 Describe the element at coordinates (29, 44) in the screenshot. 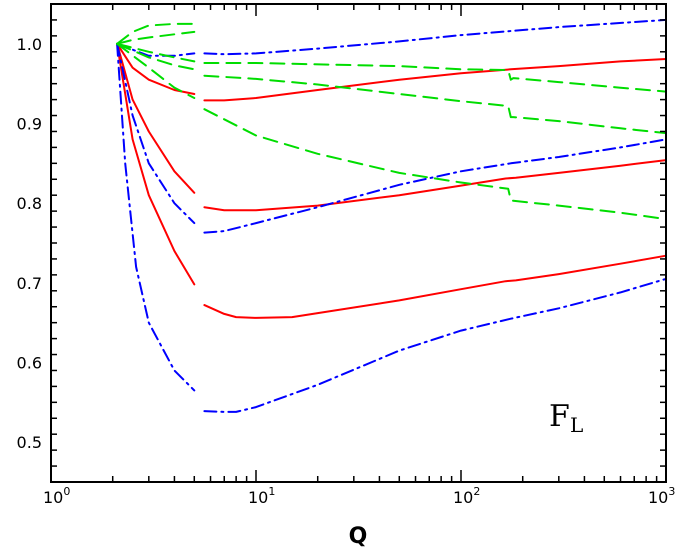

I see `y-tick-label: 1.0` at that location.